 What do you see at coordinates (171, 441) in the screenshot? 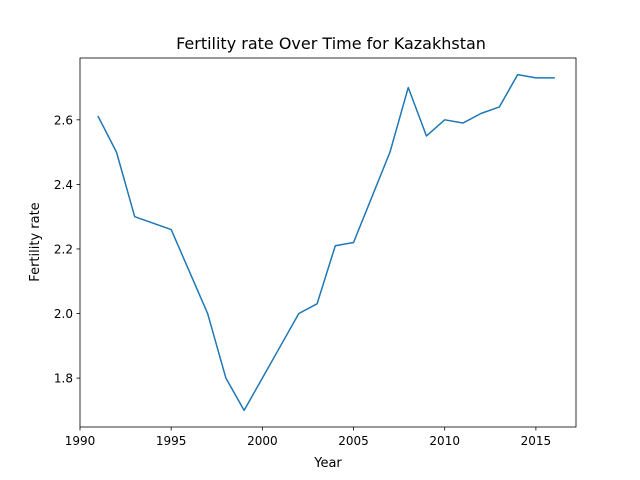
I see `x-tick-label: 1995` at bounding box center [171, 441].